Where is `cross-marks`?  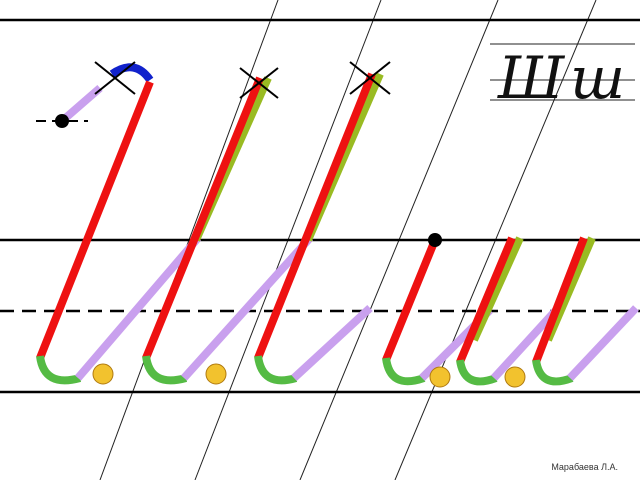
cross-marks is located at coordinates (242, 80).